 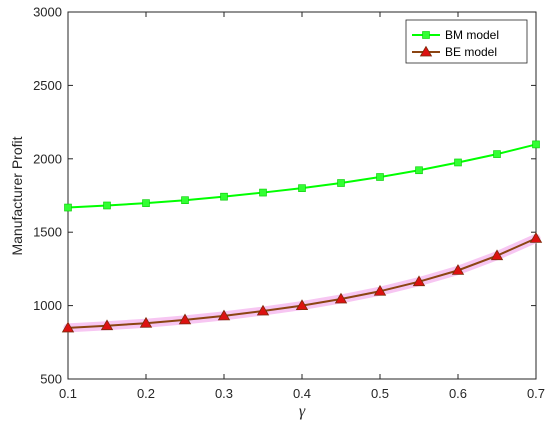 I want to click on y-tick-label: 2000, so click(x=47, y=158).